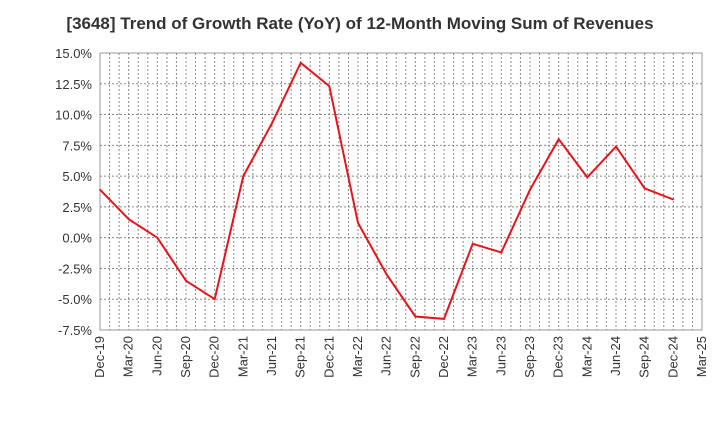 This screenshot has height=440, width=720. I want to click on x-tick-label: Sep-20, so click(185, 357).